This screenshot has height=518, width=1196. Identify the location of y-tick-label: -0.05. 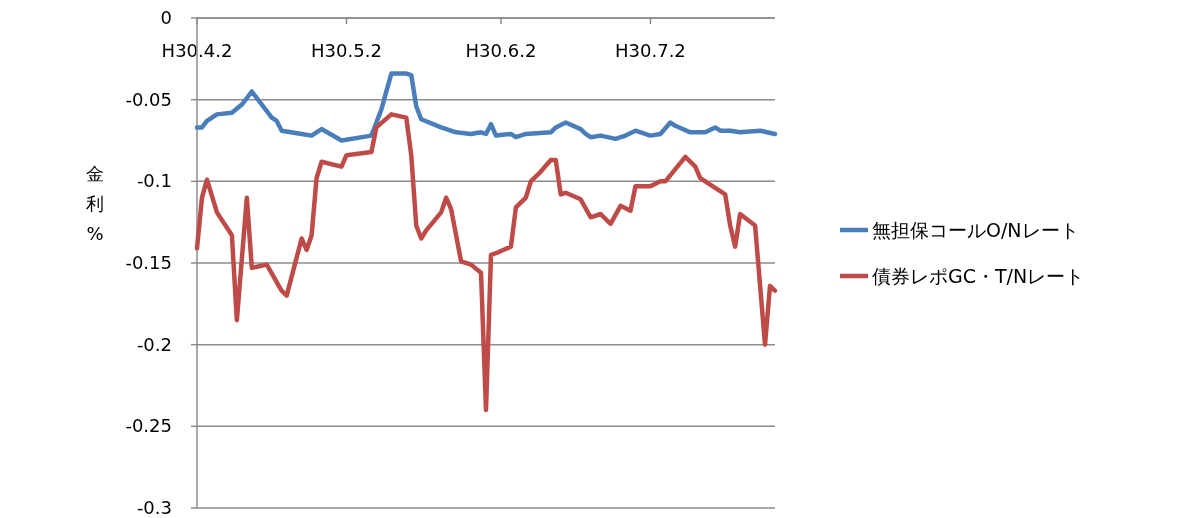
(148, 99).